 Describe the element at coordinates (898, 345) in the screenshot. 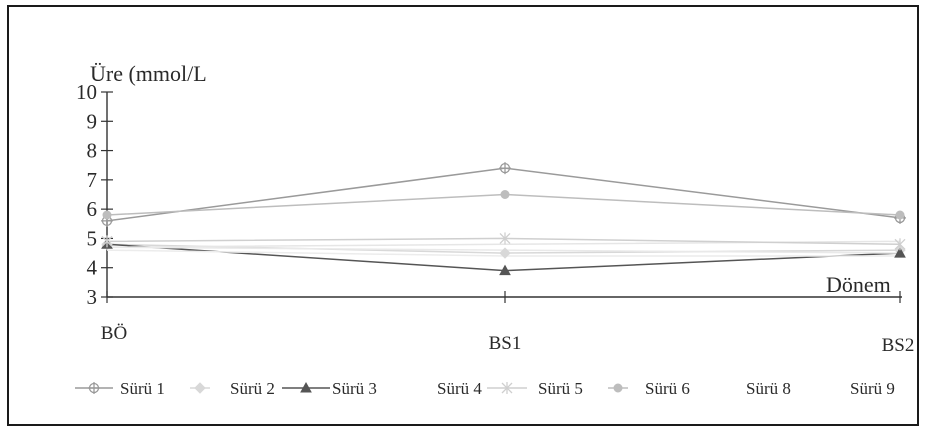

I see `x-tick-label: BS2` at that location.